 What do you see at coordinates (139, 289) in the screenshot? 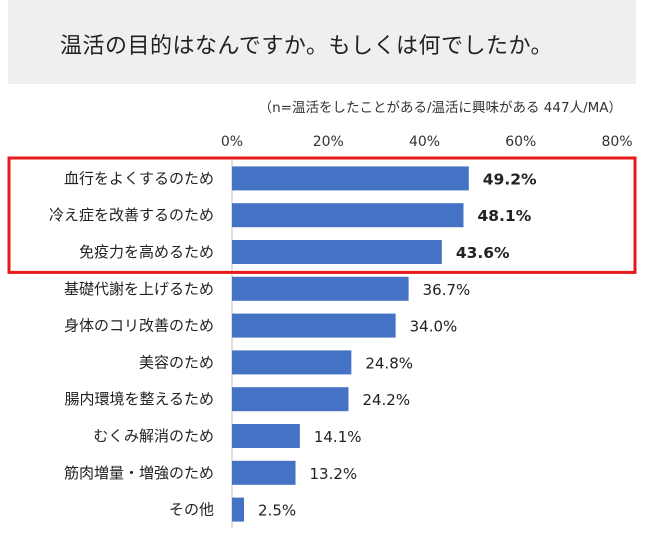
I see `category-label: 基礎代謝を上げるため` at bounding box center [139, 289].